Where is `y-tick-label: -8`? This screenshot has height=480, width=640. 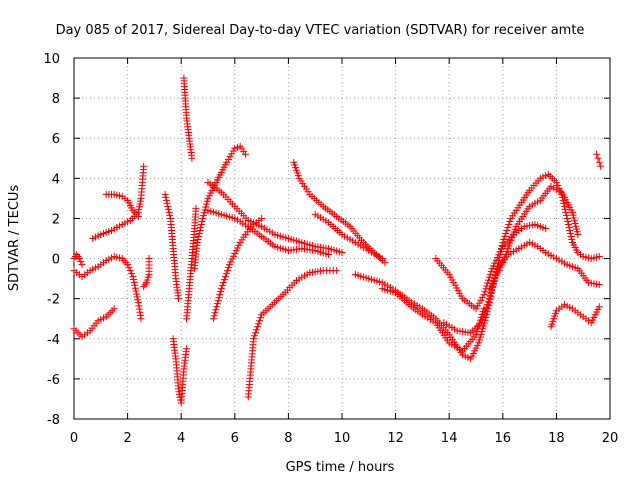 y-tick-label: -8 is located at coordinates (53, 420).